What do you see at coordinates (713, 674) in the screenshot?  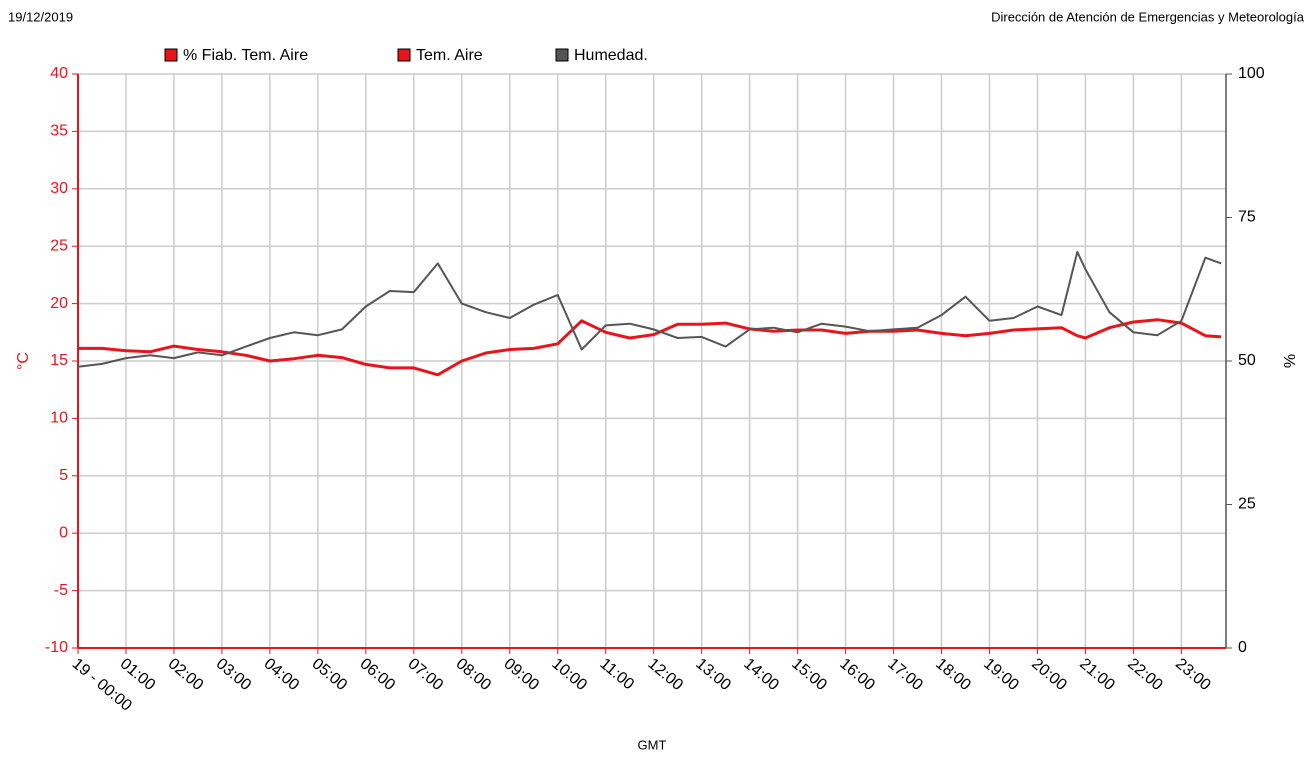 I see `x-tick-label: 13:00` at bounding box center [713, 674].